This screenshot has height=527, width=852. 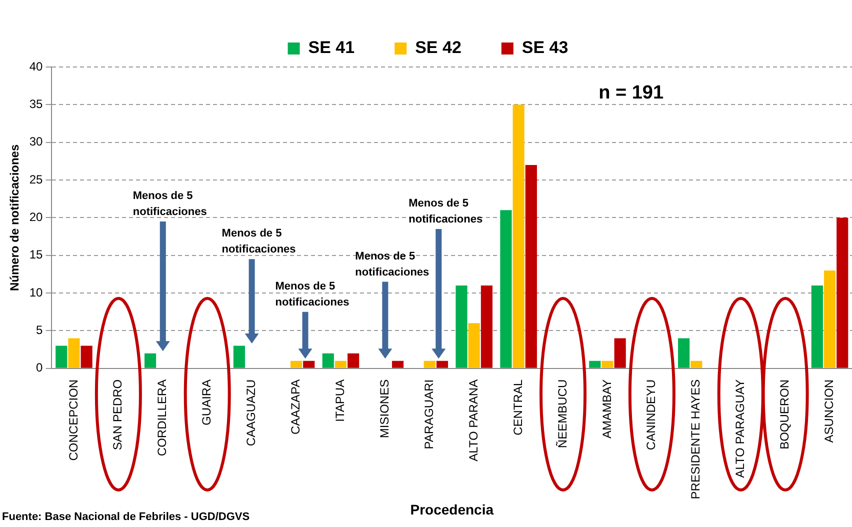 What do you see at coordinates (331, 48) in the screenshot?
I see `legend-label: SE 41` at bounding box center [331, 48].